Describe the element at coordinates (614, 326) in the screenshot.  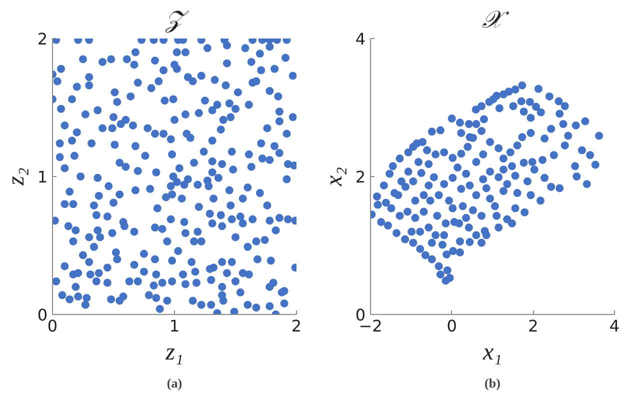
I see `x-tick-label: 4` at that location.